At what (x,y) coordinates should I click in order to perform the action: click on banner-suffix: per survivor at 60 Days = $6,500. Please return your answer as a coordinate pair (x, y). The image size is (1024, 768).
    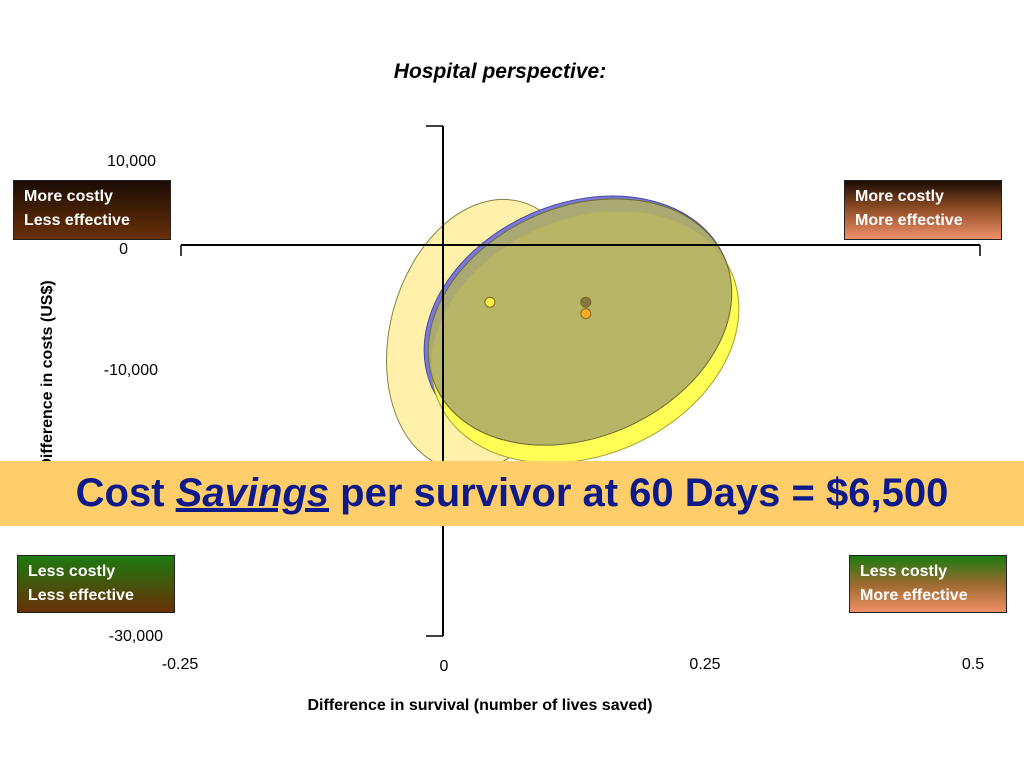
    Looking at the image, I should click on (639, 493).